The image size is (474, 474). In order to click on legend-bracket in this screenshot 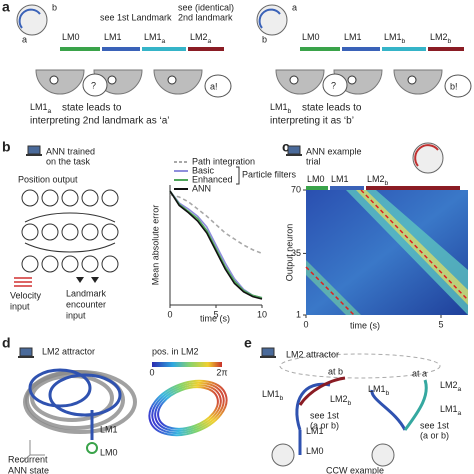, I will do `click(238, 175)`.